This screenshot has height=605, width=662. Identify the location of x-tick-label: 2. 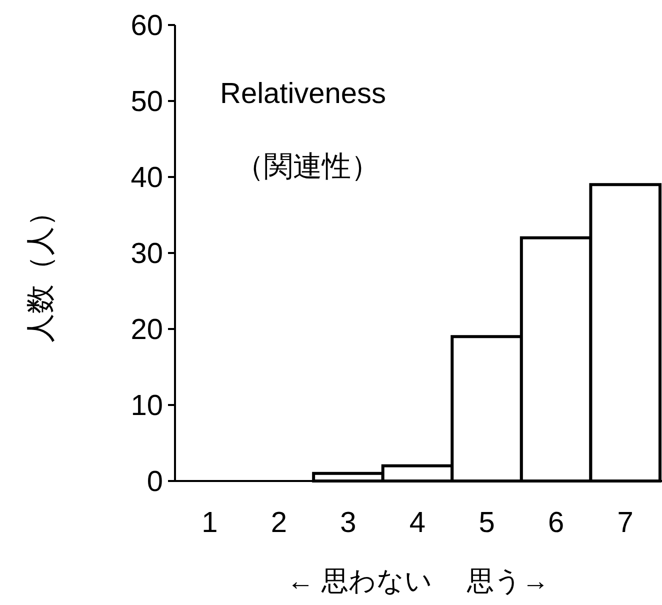
(278, 523).